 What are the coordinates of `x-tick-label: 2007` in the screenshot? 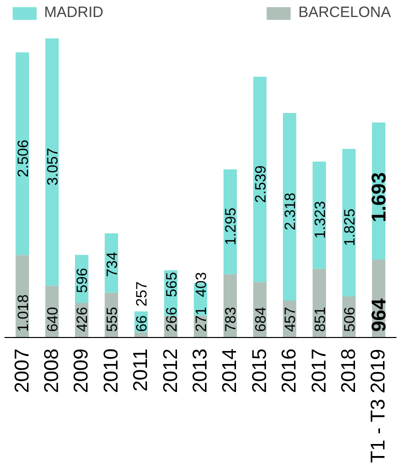 It's located at (22, 370).